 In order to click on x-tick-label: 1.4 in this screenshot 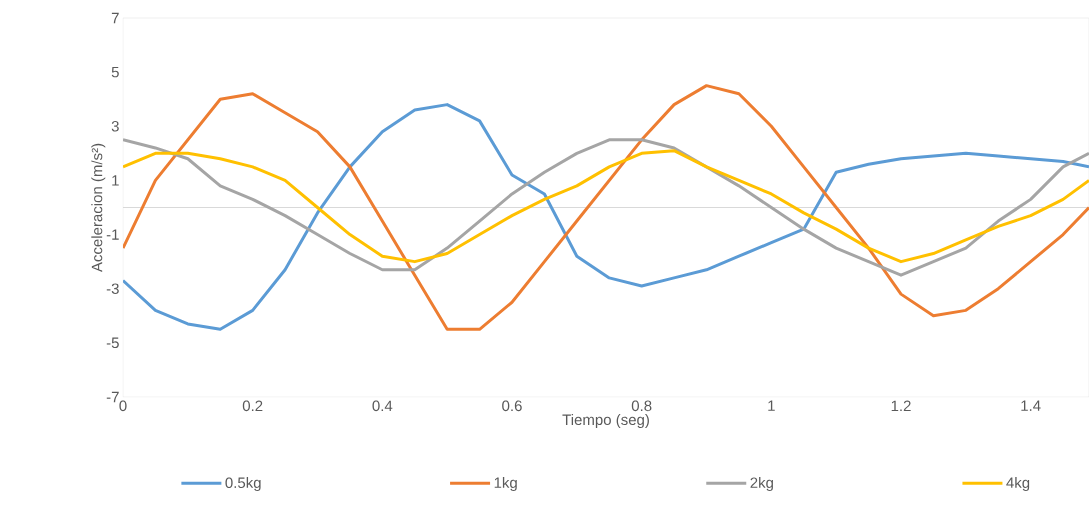, I will do `click(1031, 405)`.